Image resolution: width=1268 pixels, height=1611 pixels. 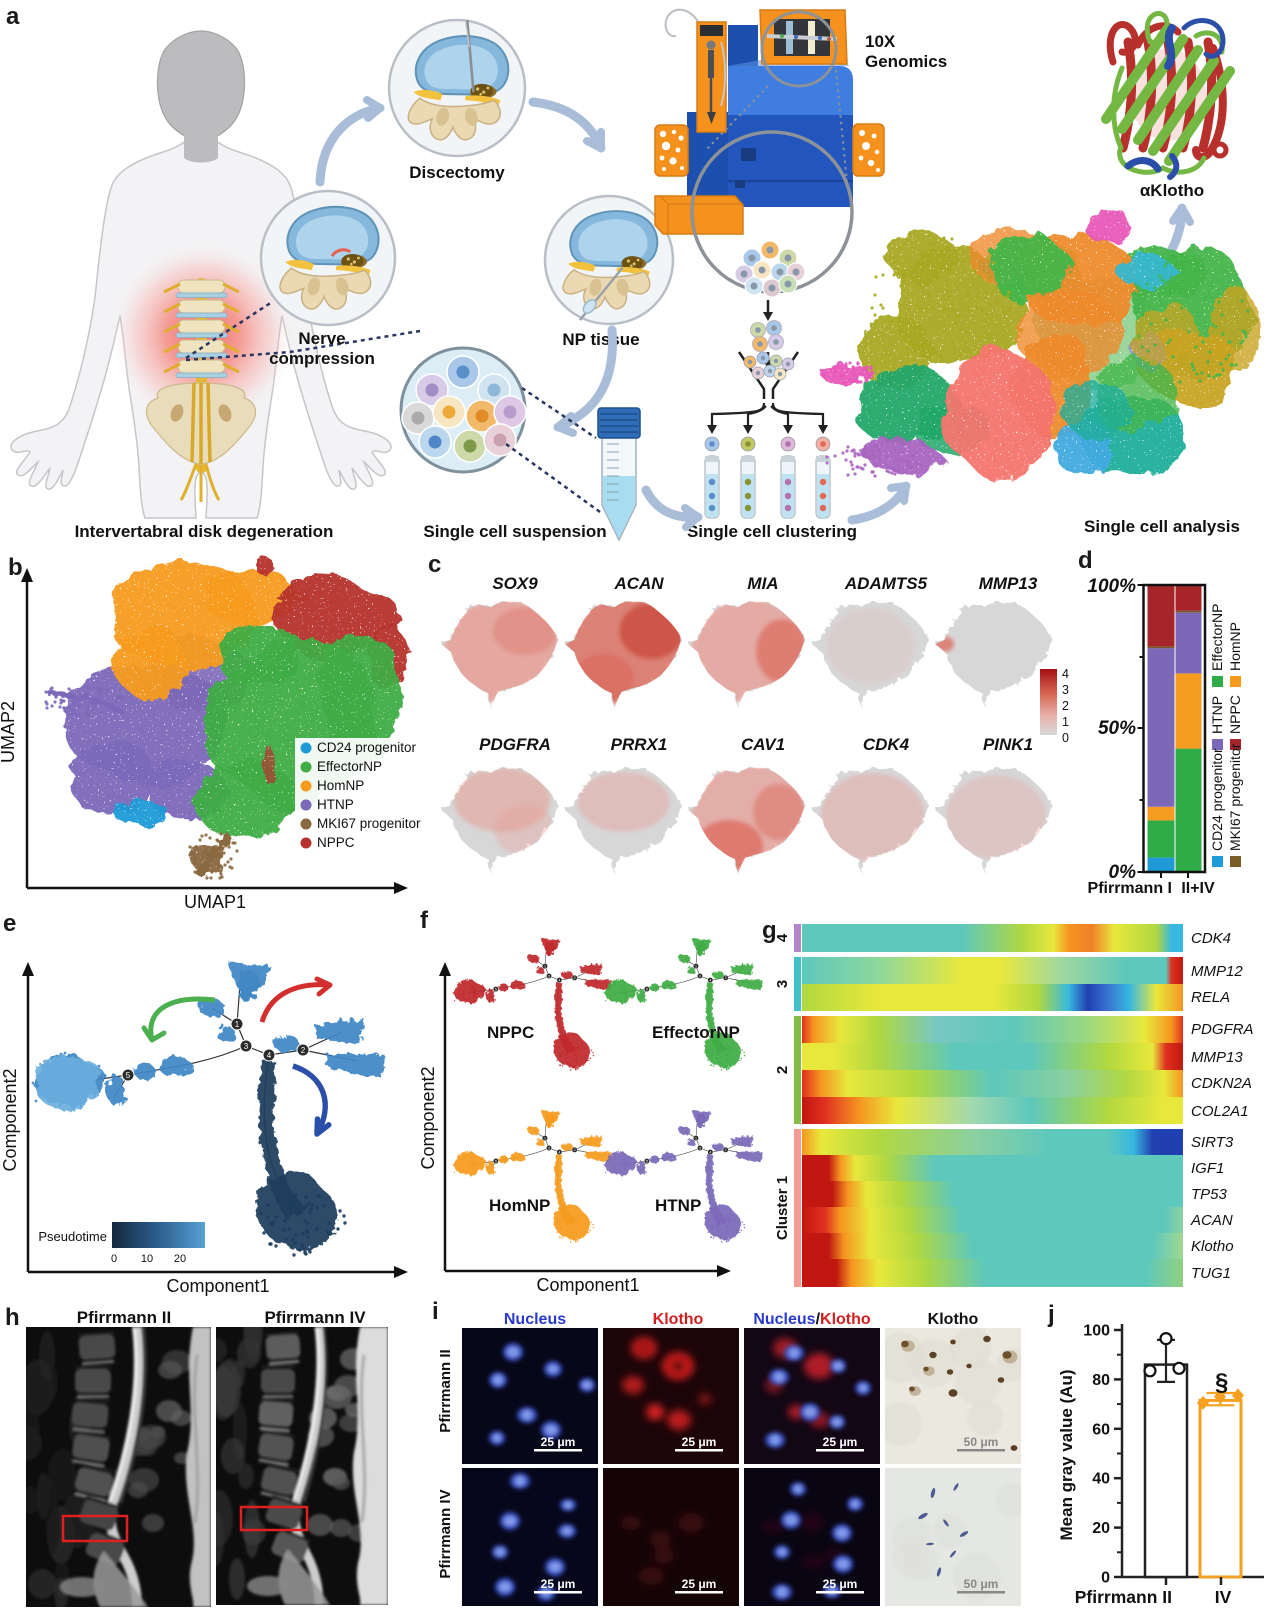 What do you see at coordinates (1111, 586) in the screenshot?
I see `svg-text: 100%` at bounding box center [1111, 586].